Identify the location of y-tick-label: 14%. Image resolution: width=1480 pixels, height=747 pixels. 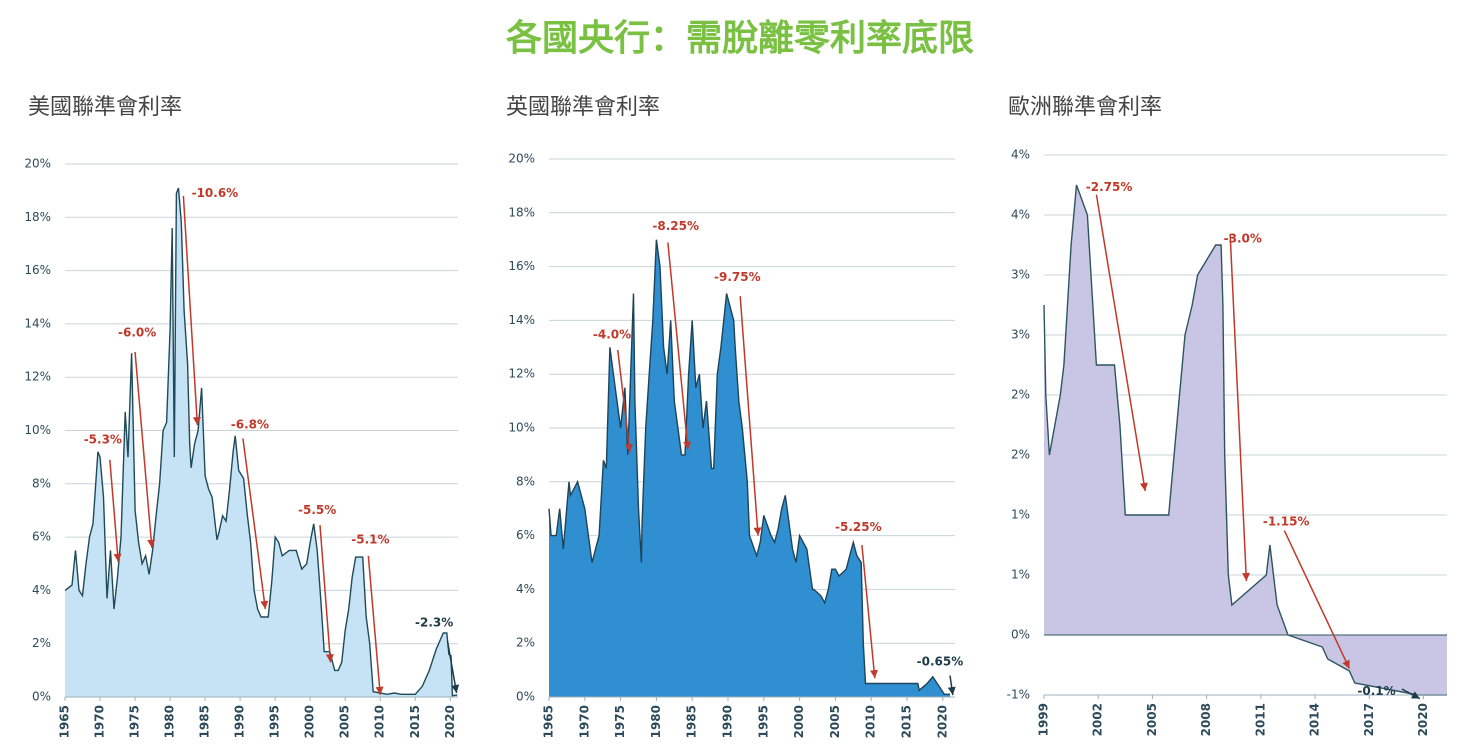
(521, 320).